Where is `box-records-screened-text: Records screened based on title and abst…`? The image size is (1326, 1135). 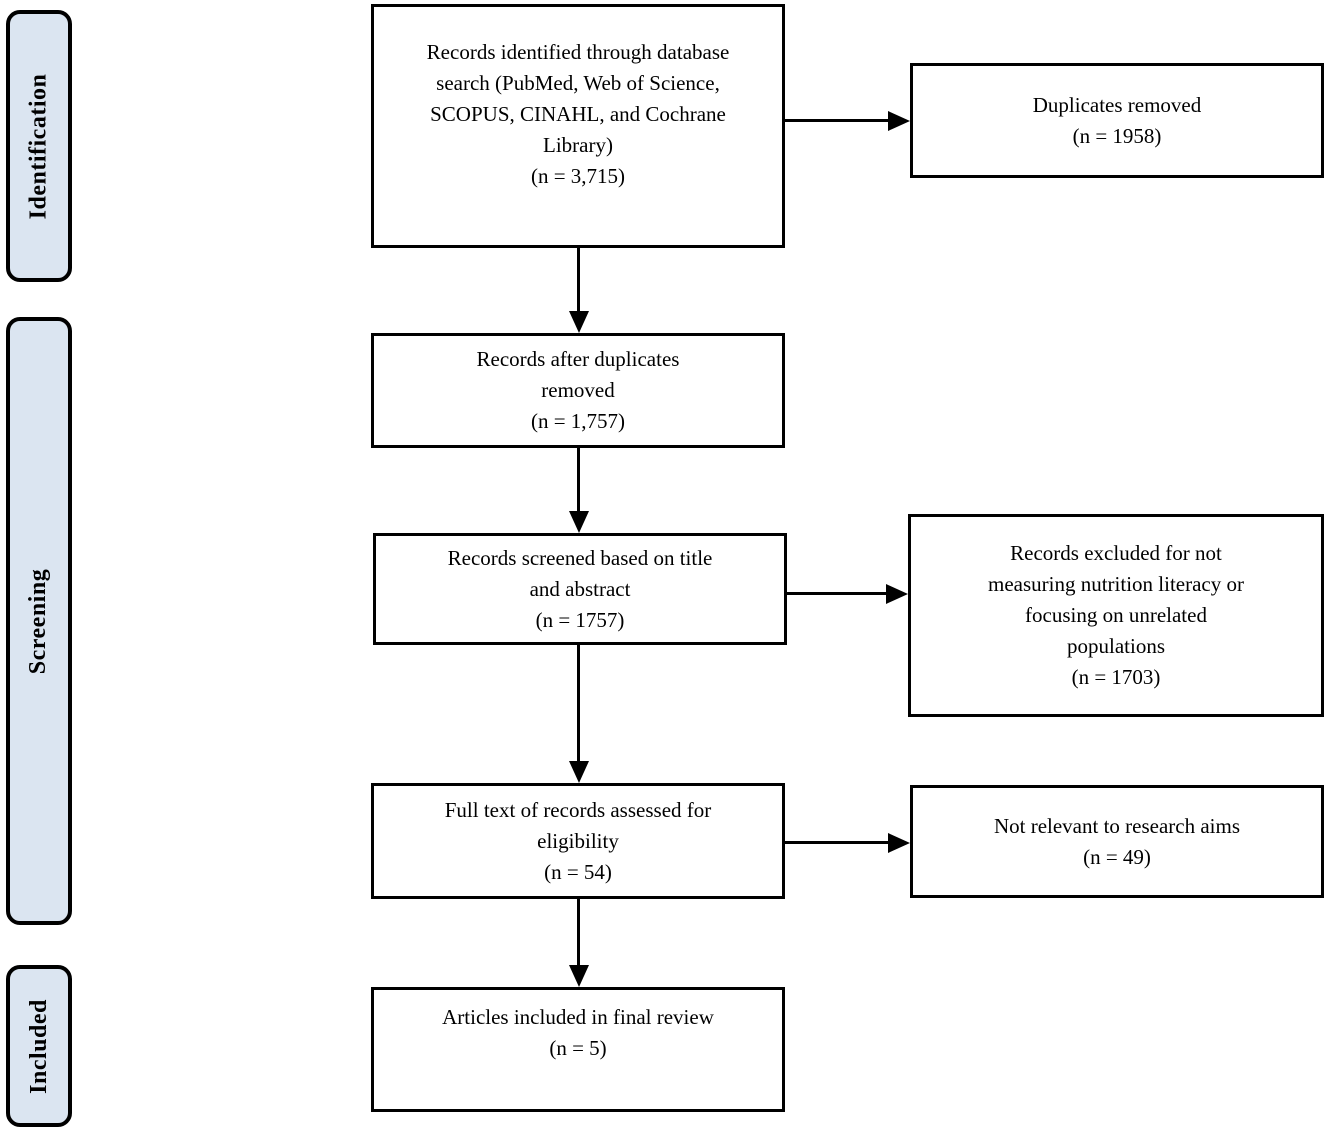 box-records-screened-text: Records screened based on title and abst… is located at coordinates (580, 588).